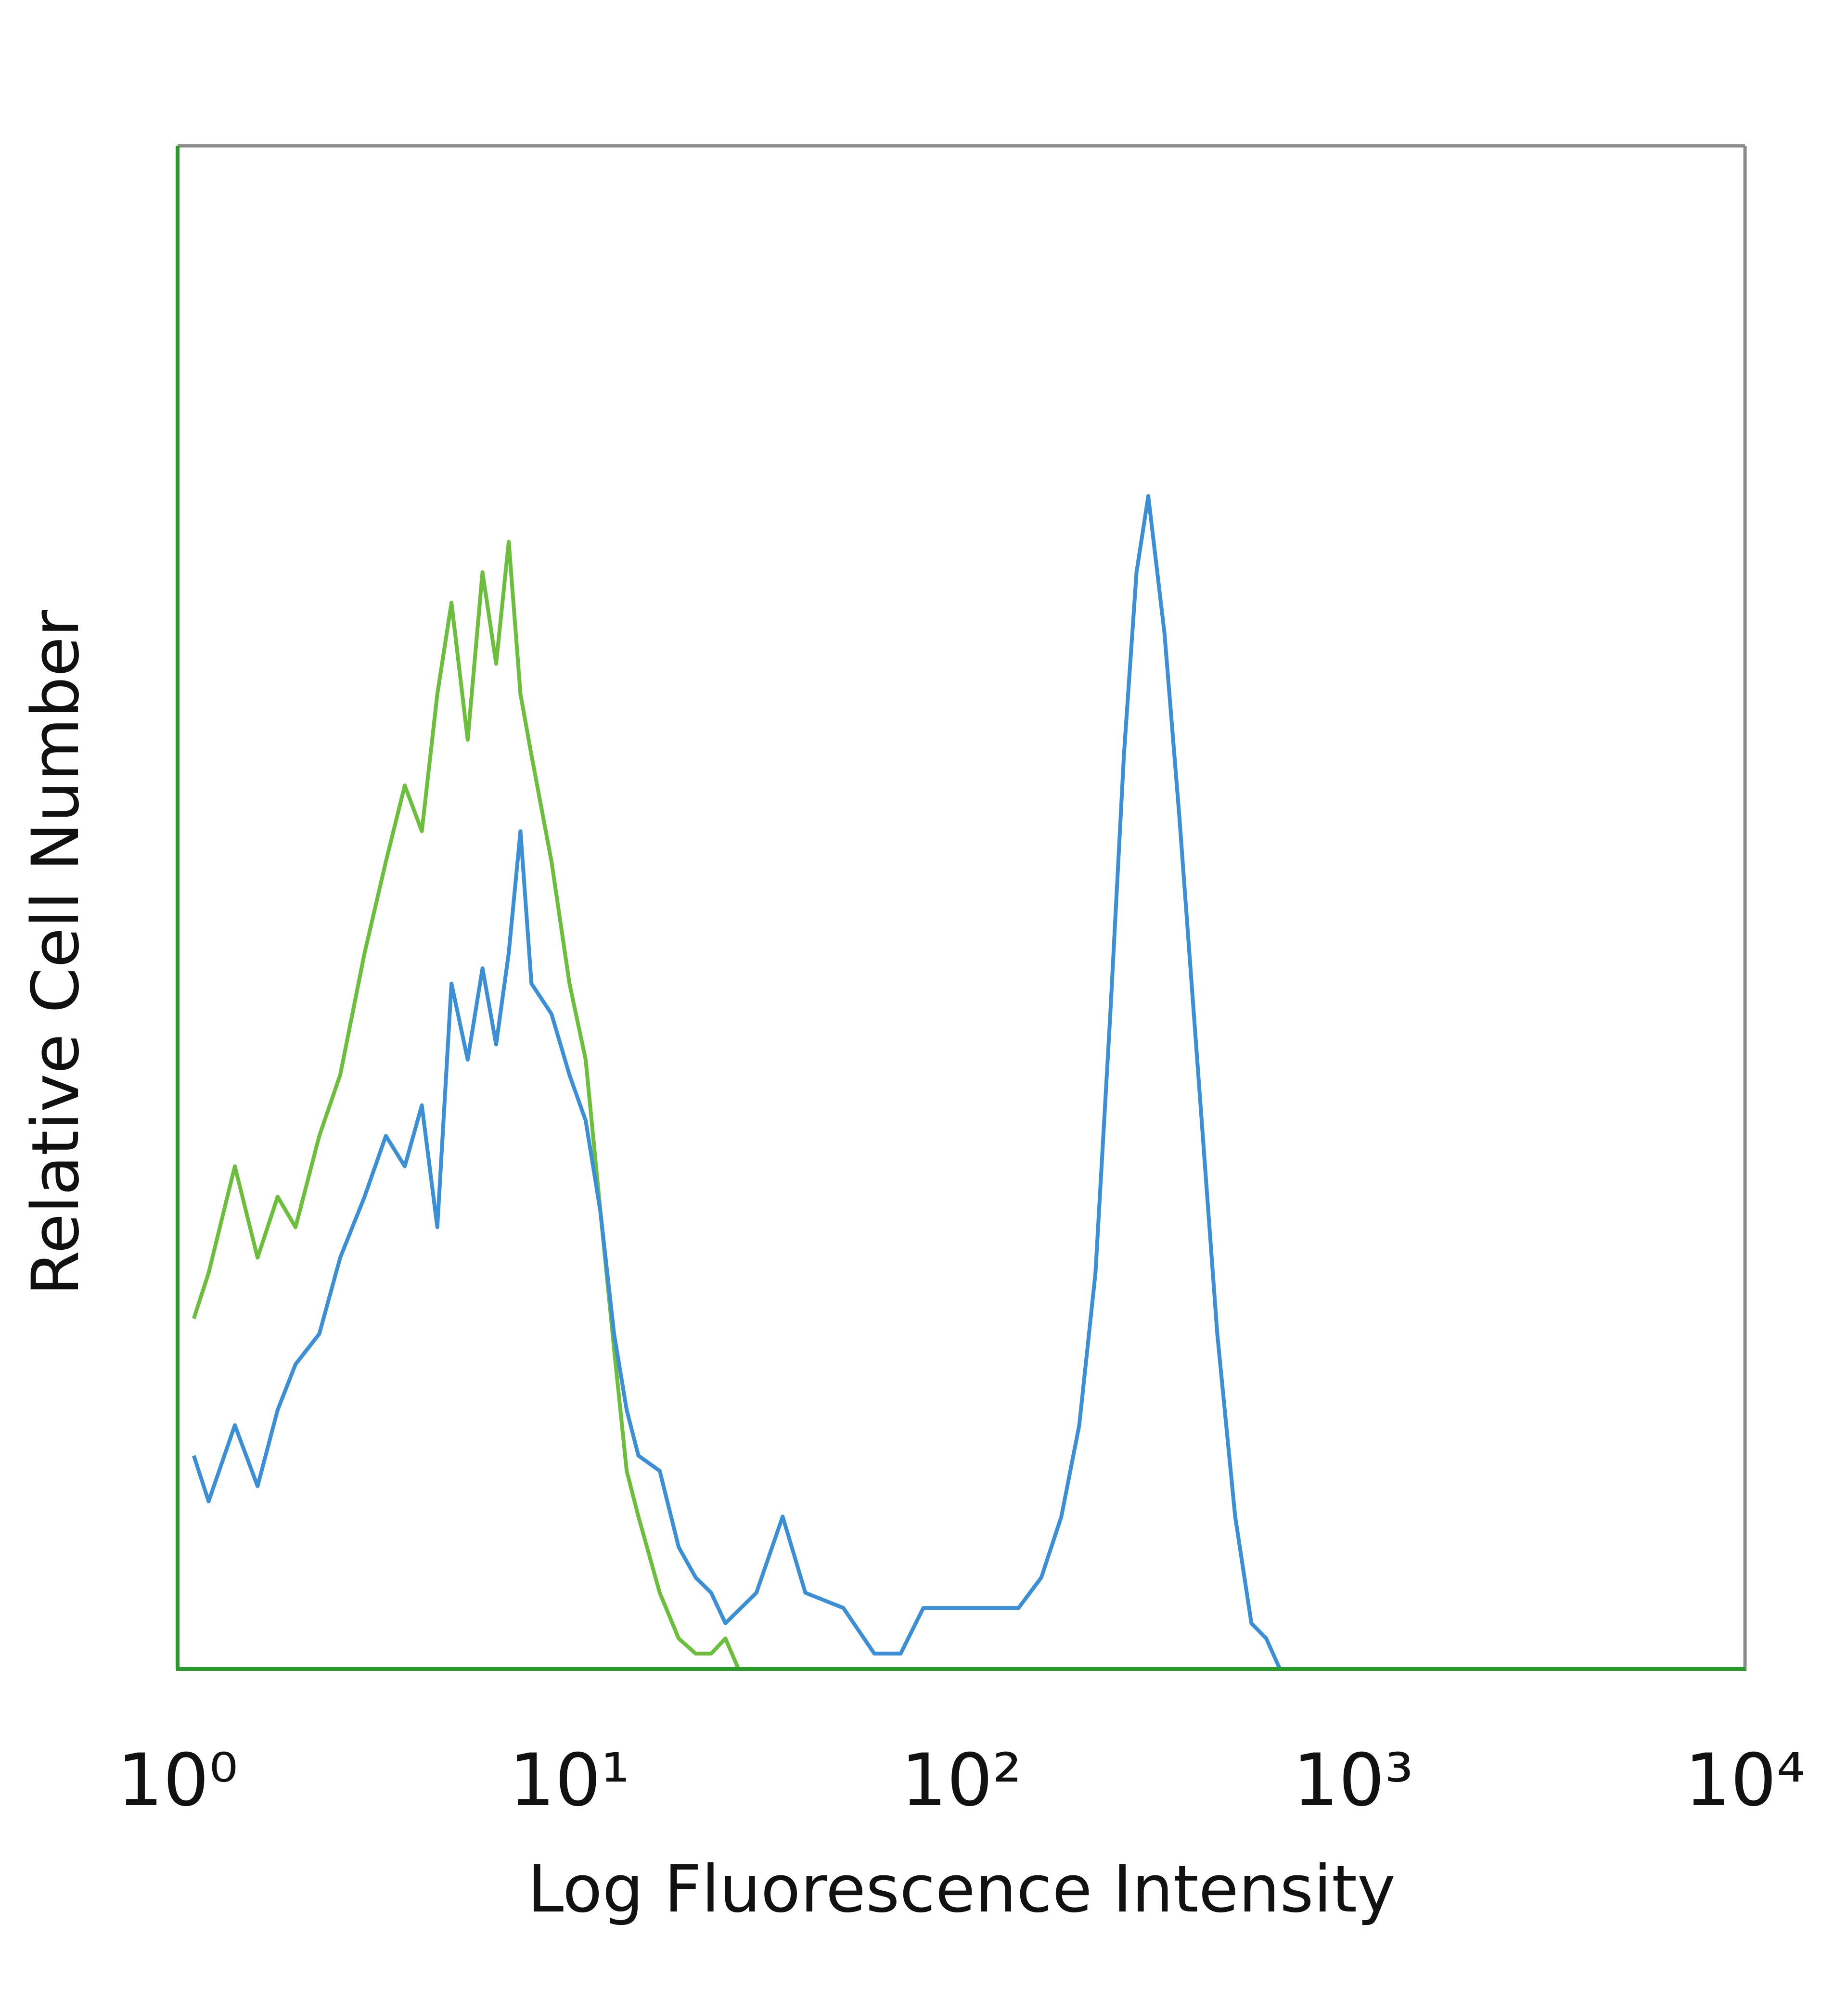  Describe the element at coordinates (961, 1889) in the screenshot. I see `x-axis-label: Log Fluorescence Intensity` at that location.